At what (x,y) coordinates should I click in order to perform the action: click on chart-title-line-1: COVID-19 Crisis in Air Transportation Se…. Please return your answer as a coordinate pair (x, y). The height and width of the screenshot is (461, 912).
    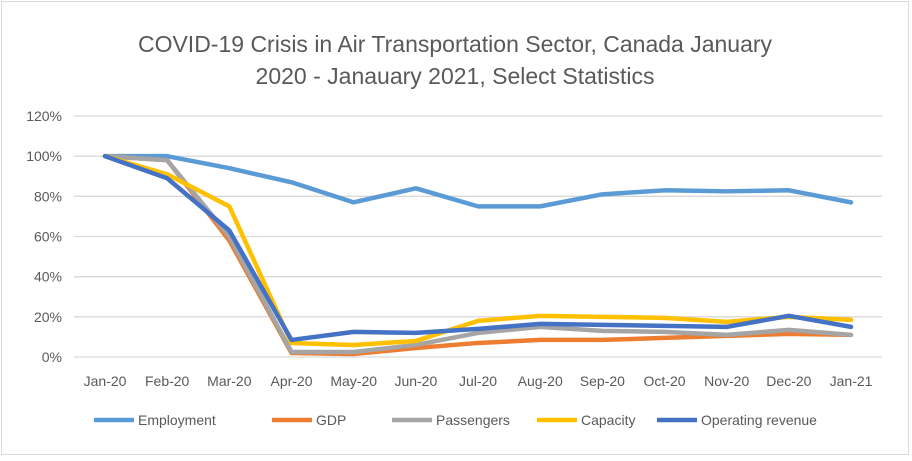
    Looking at the image, I should click on (455, 44).